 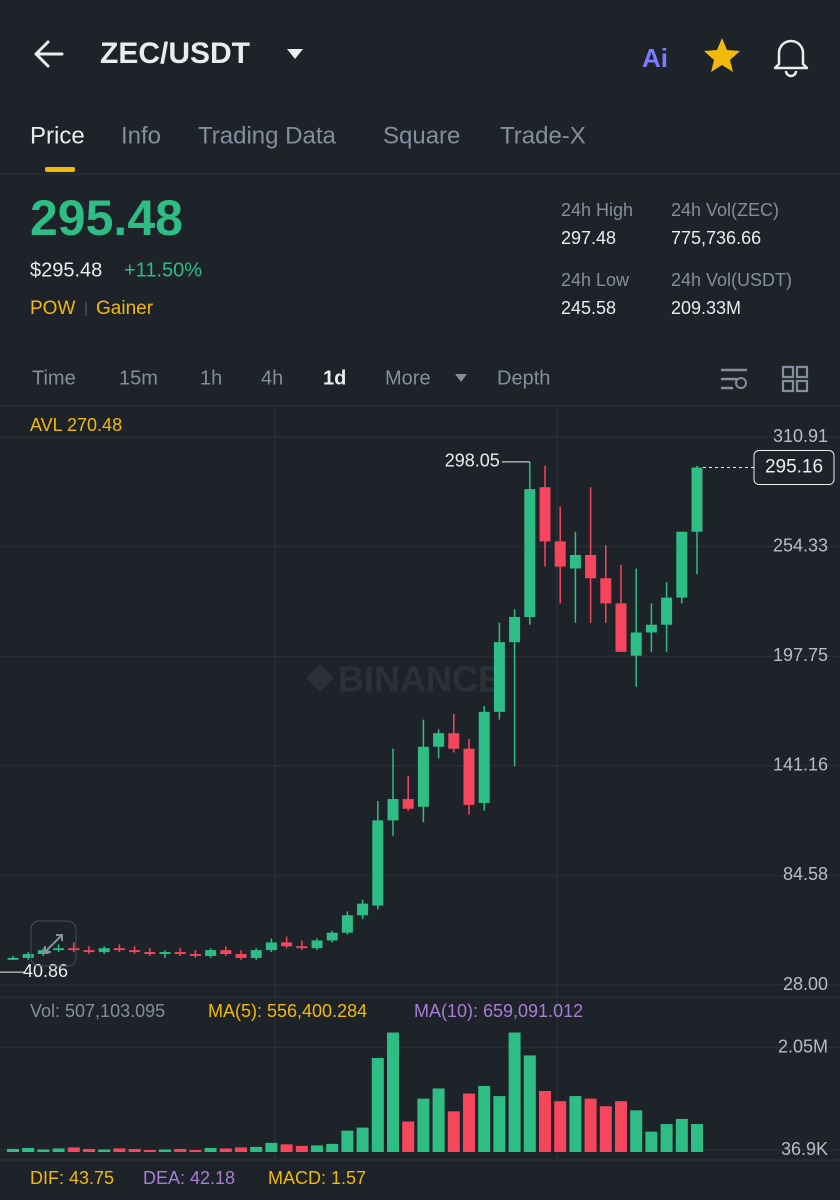 I want to click on tab: Trading Data, so click(x=267, y=135).